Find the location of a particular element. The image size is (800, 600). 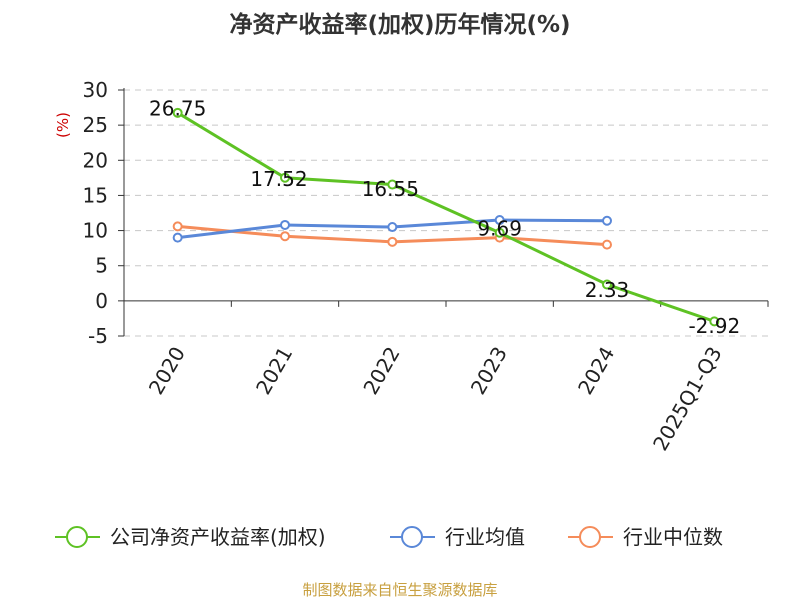

chart-title: 净资产收益率(加权)历年情况(%) is located at coordinates (399, 24).